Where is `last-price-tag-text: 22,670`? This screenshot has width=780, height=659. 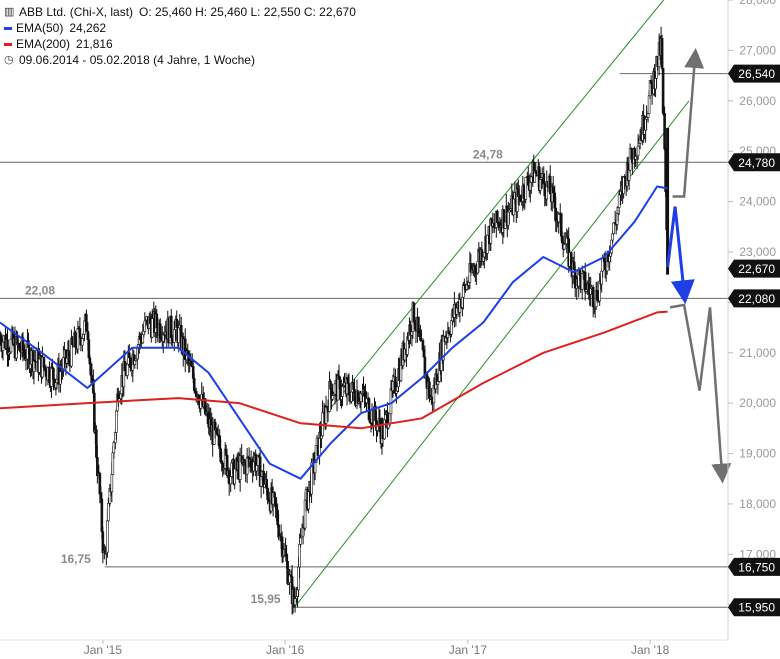 last-price-tag-text: 22,670 is located at coordinates (756, 269).